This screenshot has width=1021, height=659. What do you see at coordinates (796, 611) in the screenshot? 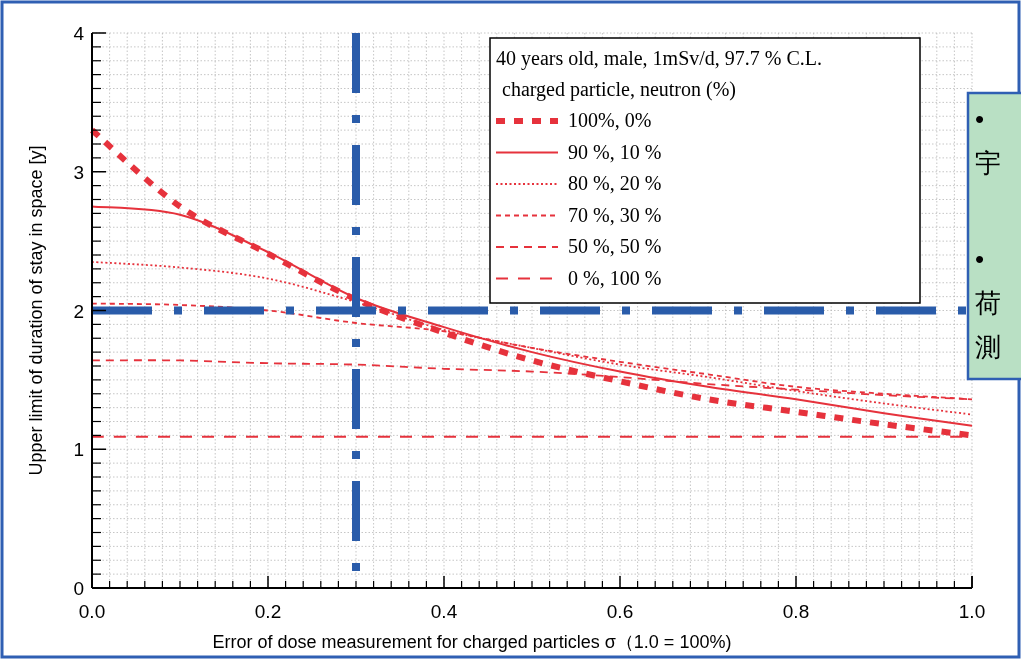
I see `x-tick-label: 0.8` at bounding box center [796, 611].